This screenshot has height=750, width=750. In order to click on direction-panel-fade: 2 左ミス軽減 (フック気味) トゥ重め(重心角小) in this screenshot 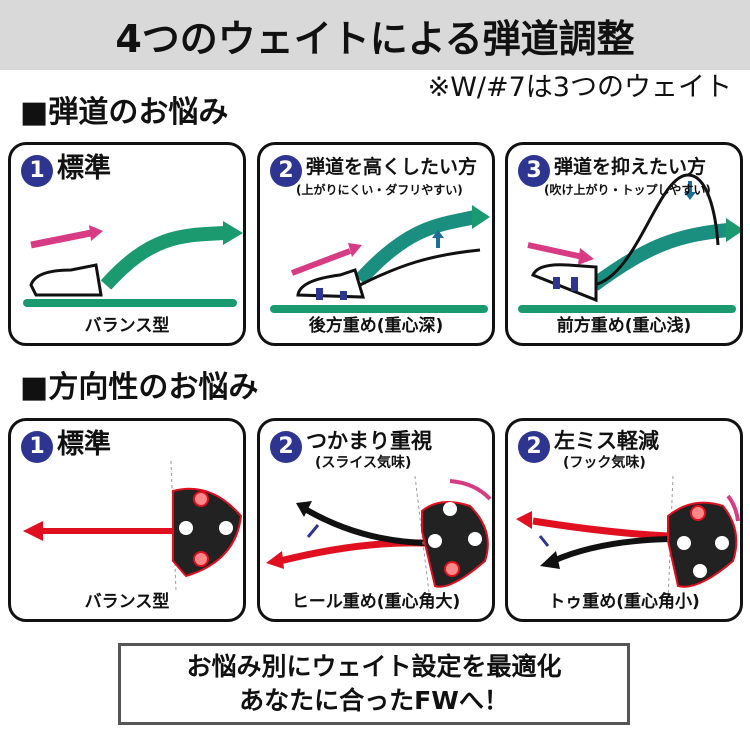, I will do `click(624, 520)`.